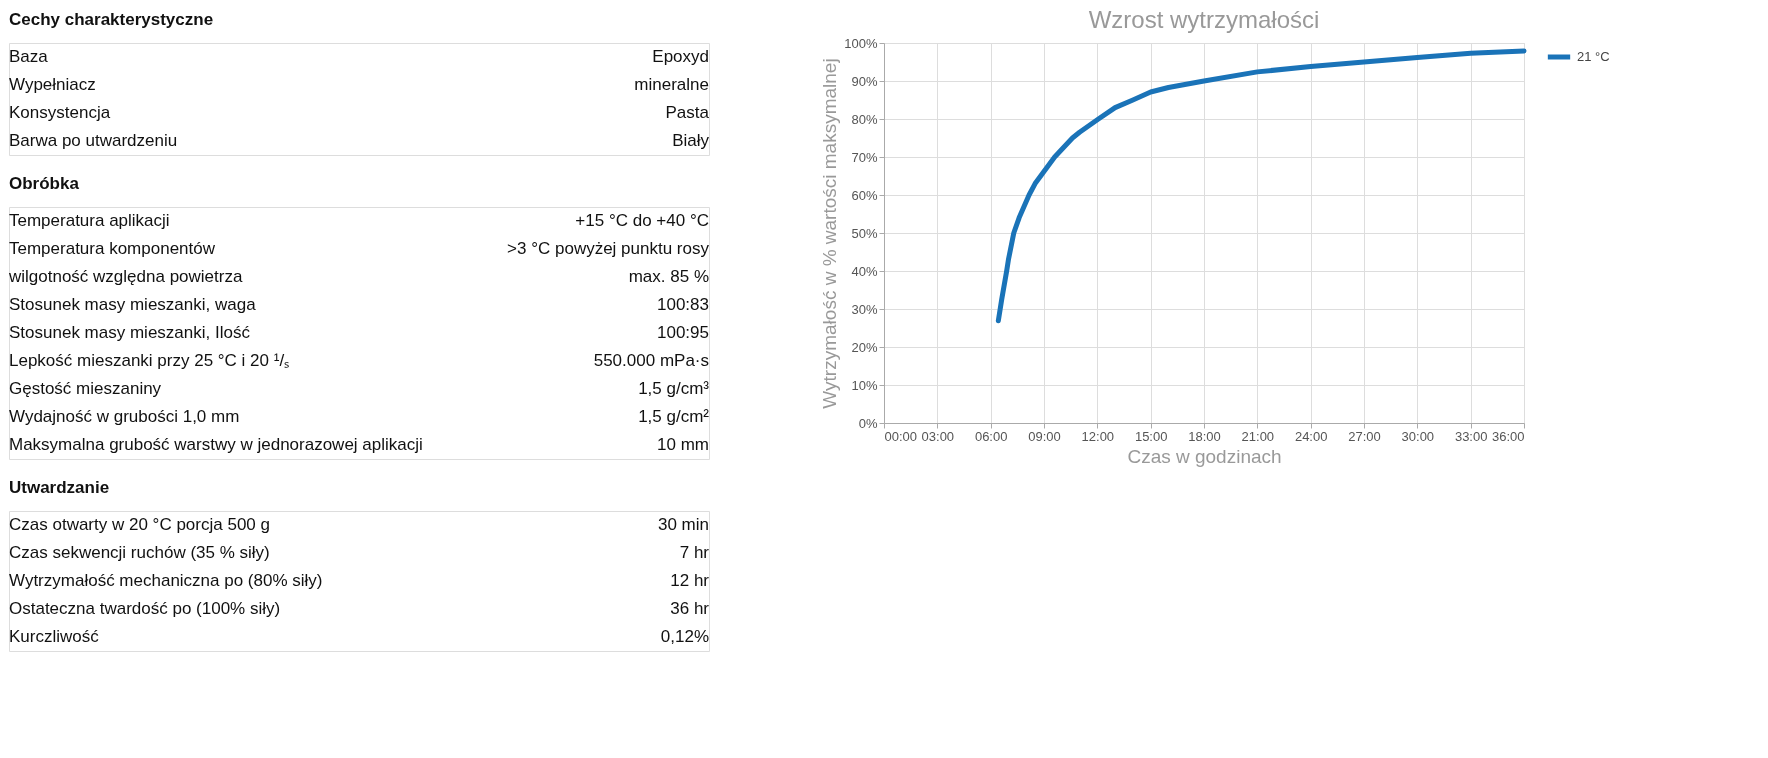 The height and width of the screenshot is (758, 1768). What do you see at coordinates (133, 304) in the screenshot?
I see `text: Stosunek masy mieszanki, waga` at bounding box center [133, 304].